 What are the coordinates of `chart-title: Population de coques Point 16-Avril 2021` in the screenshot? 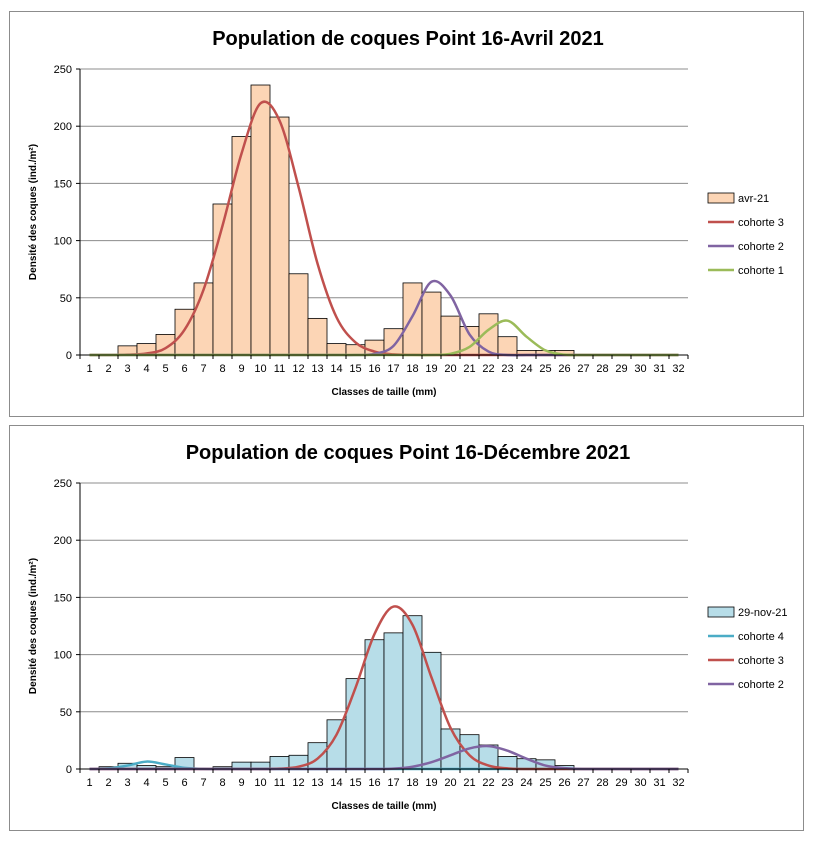 It's located at (408, 39).